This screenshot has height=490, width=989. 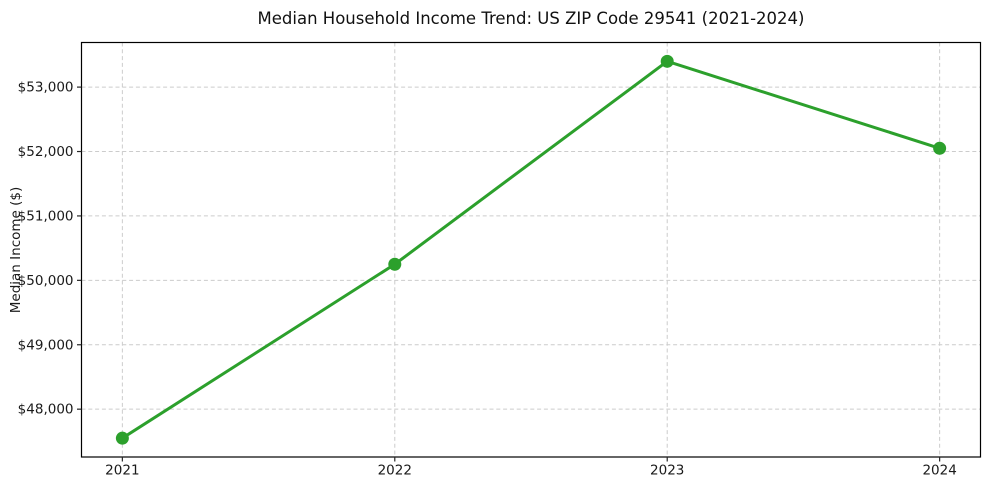 What do you see at coordinates (939, 471) in the screenshot?
I see `x-tick-label: 2024` at bounding box center [939, 471].